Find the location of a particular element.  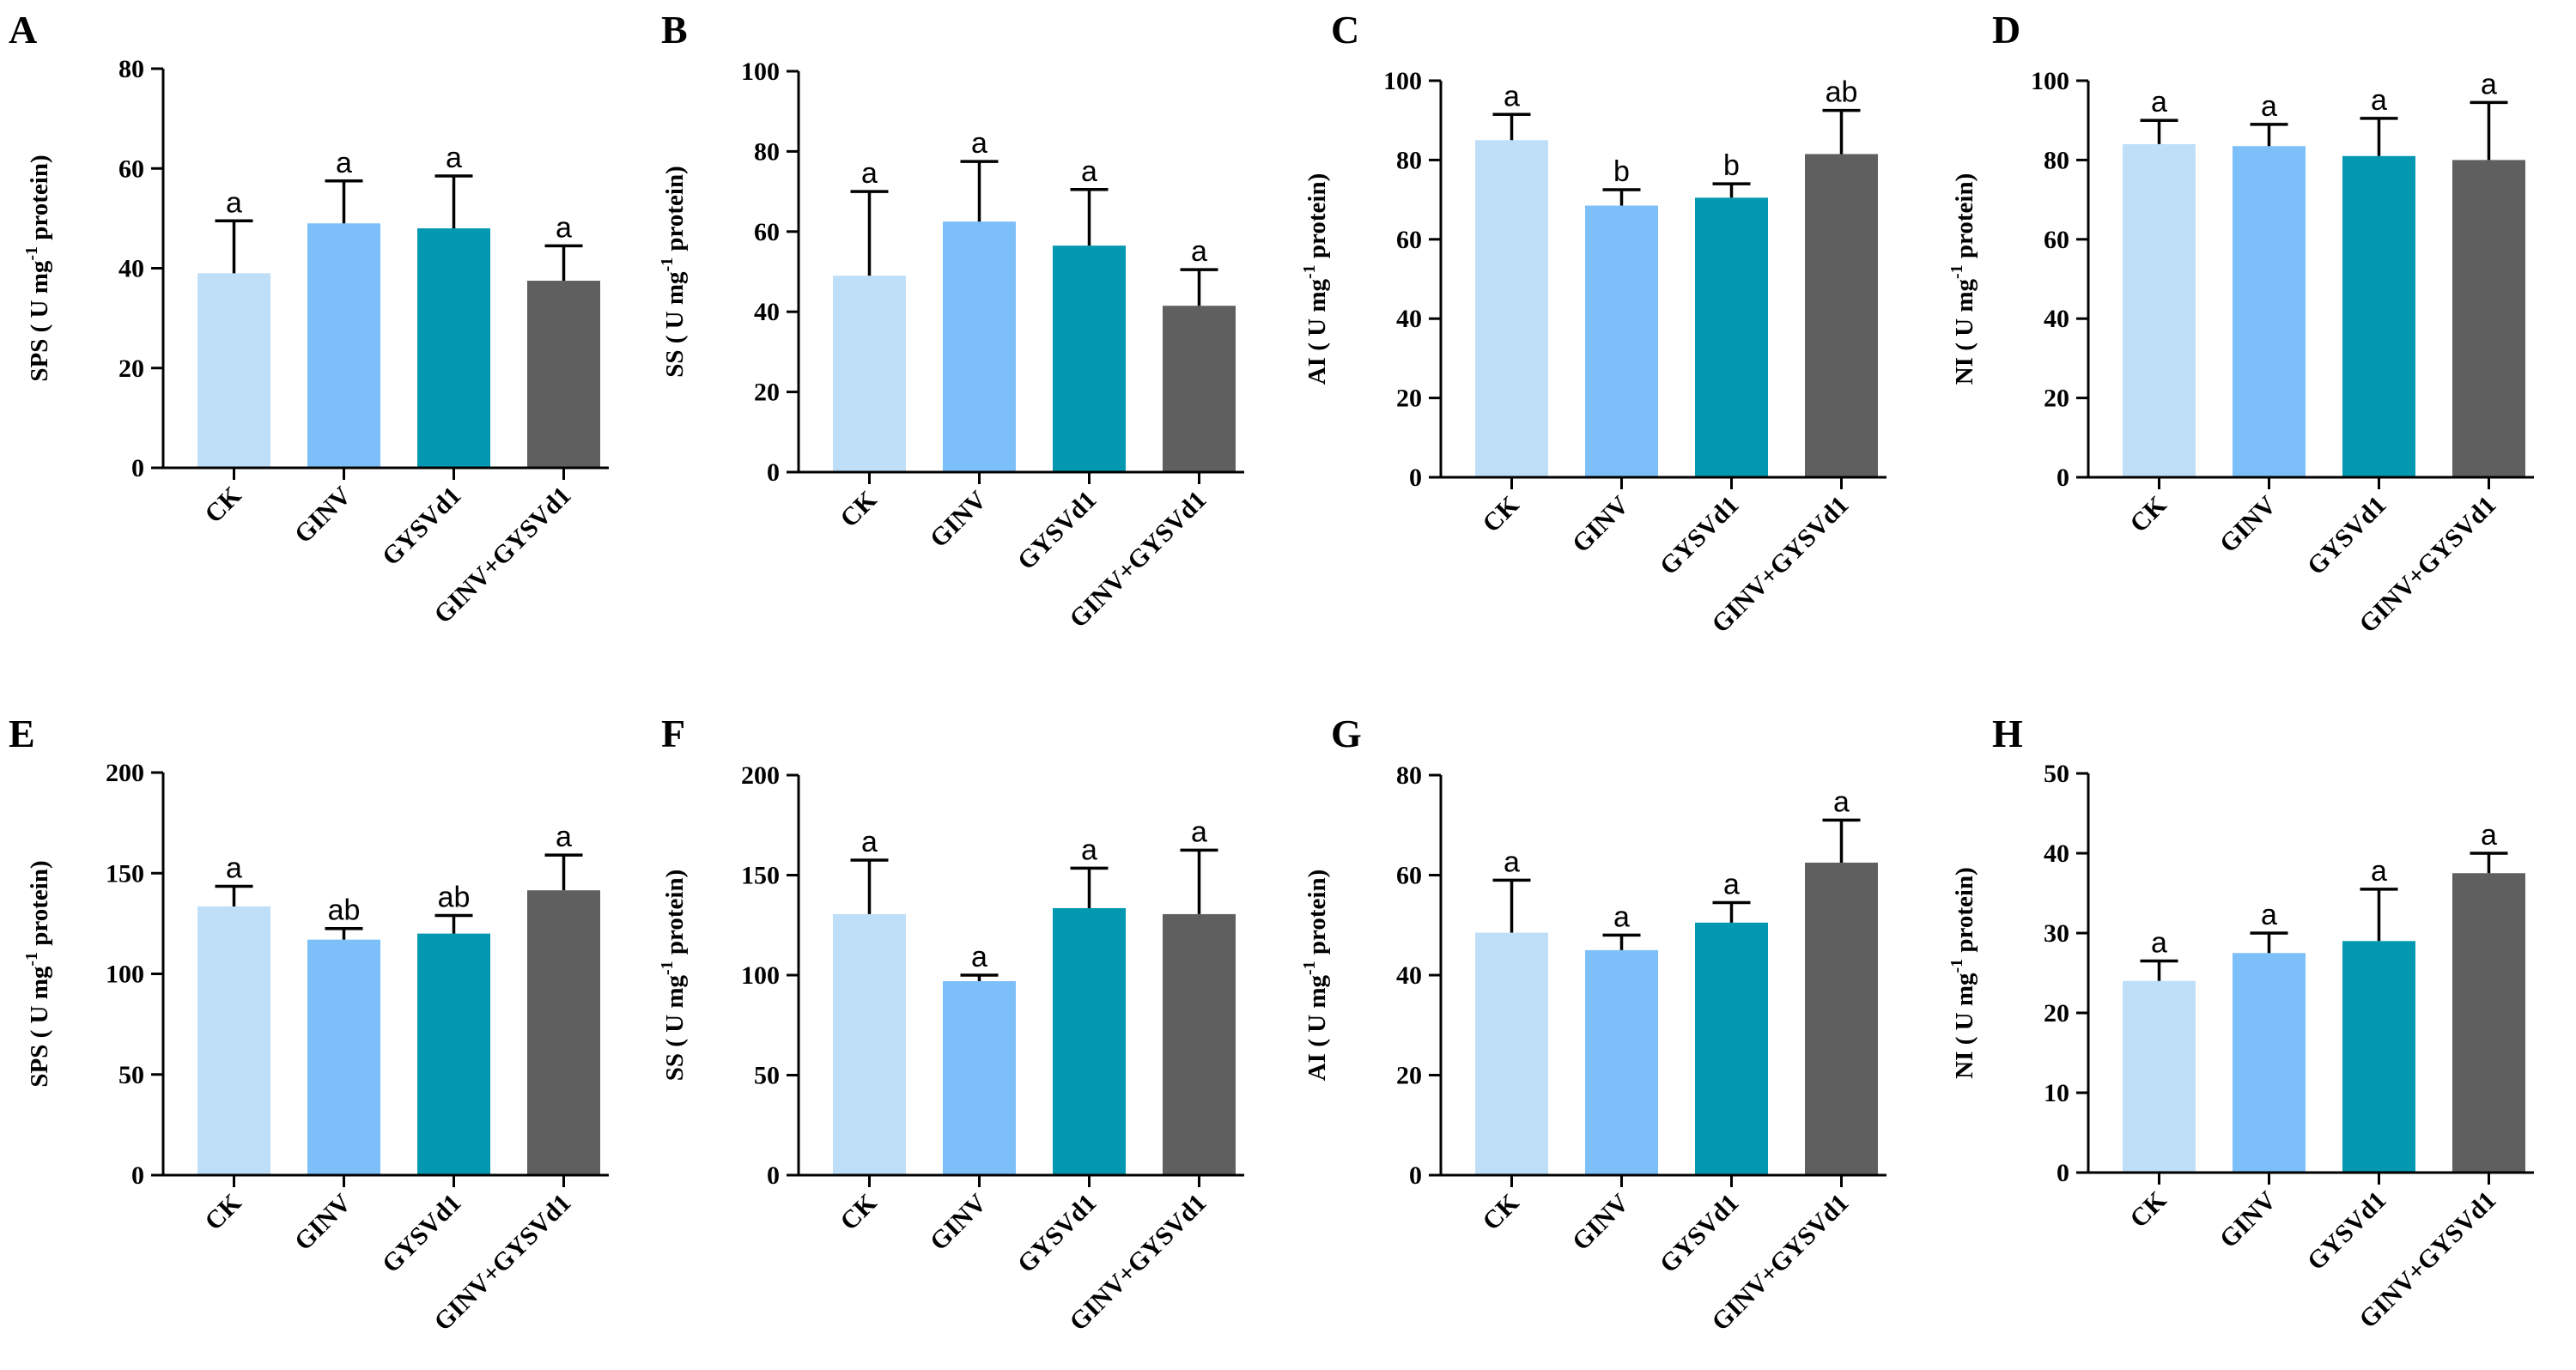

y-tick-label: 150 is located at coordinates (125, 873).